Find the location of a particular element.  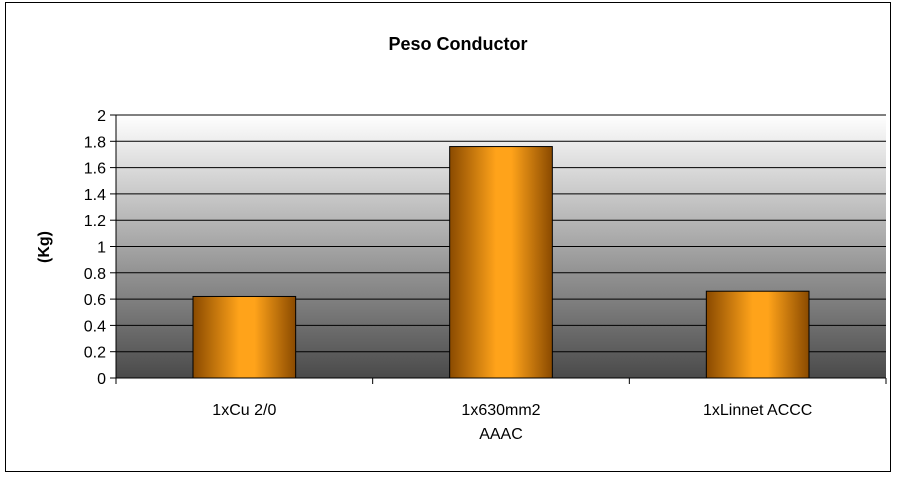

y-tick-label: 1.6 is located at coordinates (95, 169).